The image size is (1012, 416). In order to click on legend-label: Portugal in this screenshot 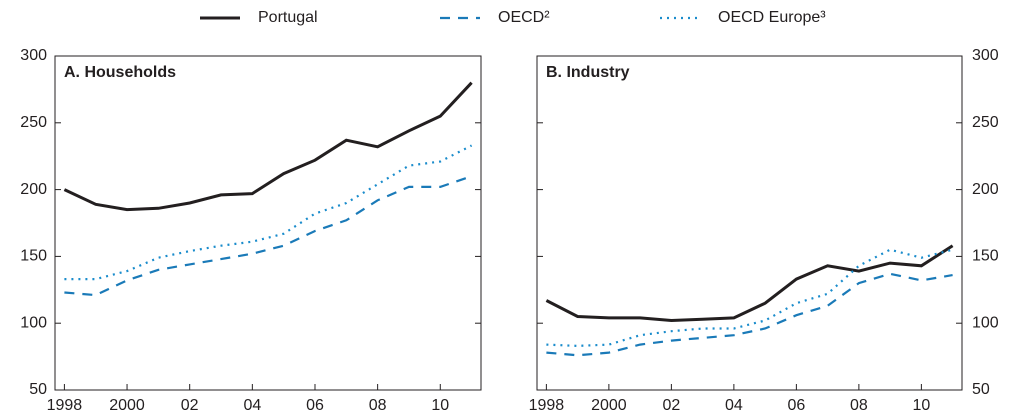, I will do `click(288, 17)`.